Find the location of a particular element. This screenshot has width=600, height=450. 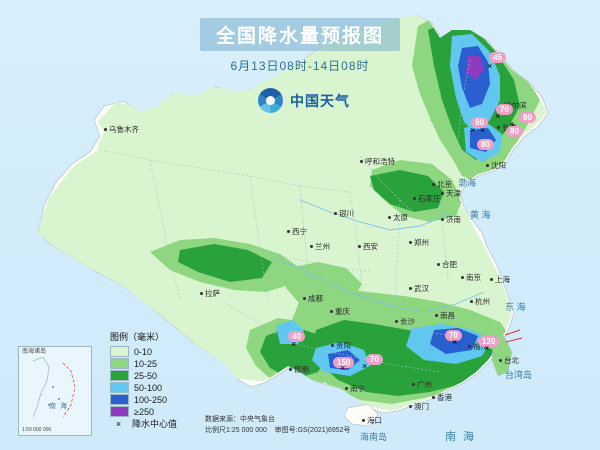

legend-label: 25-50 is located at coordinates (146, 375).